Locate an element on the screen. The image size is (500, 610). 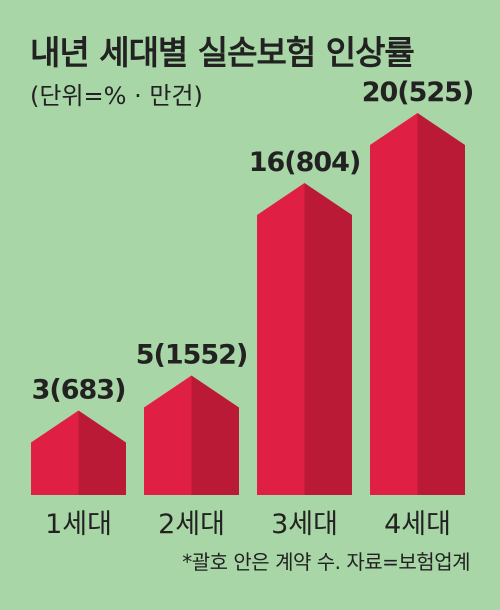
category-label-4: 4세대 is located at coordinates (417, 524).